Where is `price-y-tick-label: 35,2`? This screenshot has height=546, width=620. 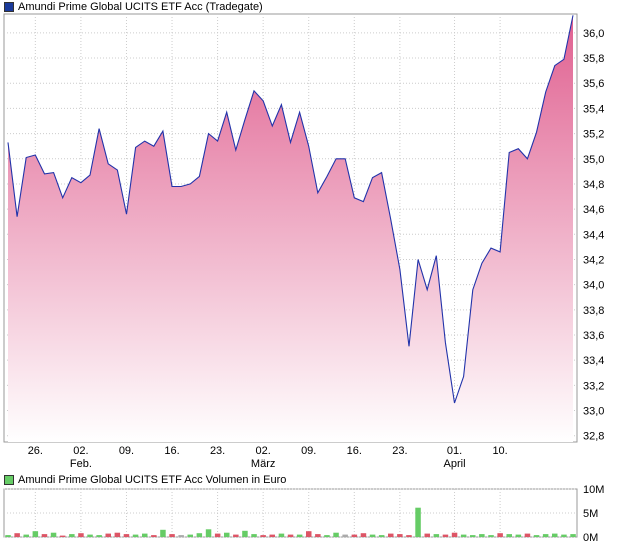 price-y-tick-label: 35,2 is located at coordinates (593, 135).